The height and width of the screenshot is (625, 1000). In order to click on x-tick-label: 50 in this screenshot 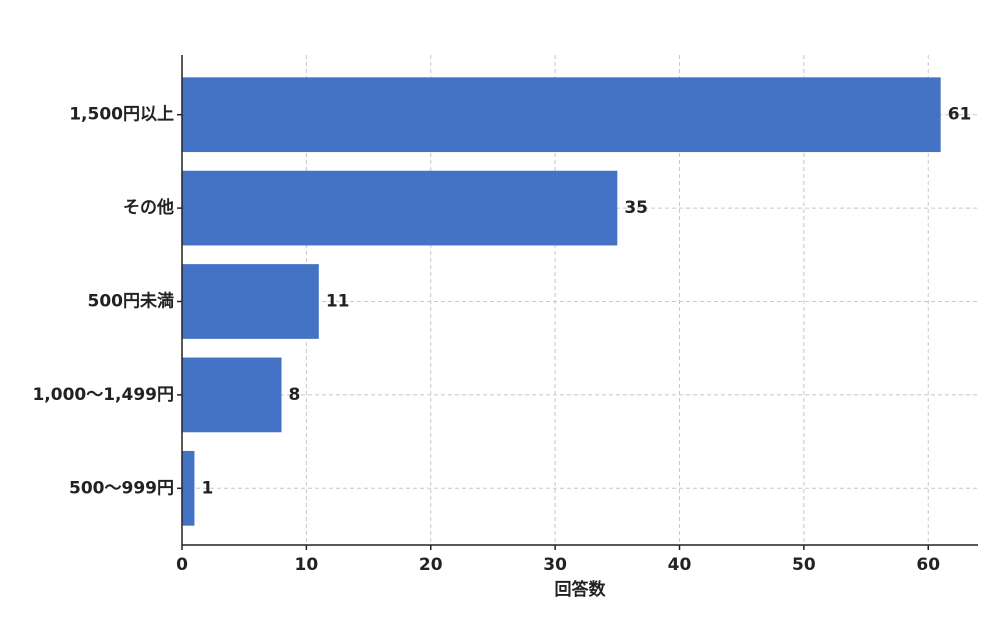, I will do `click(804, 565)`.